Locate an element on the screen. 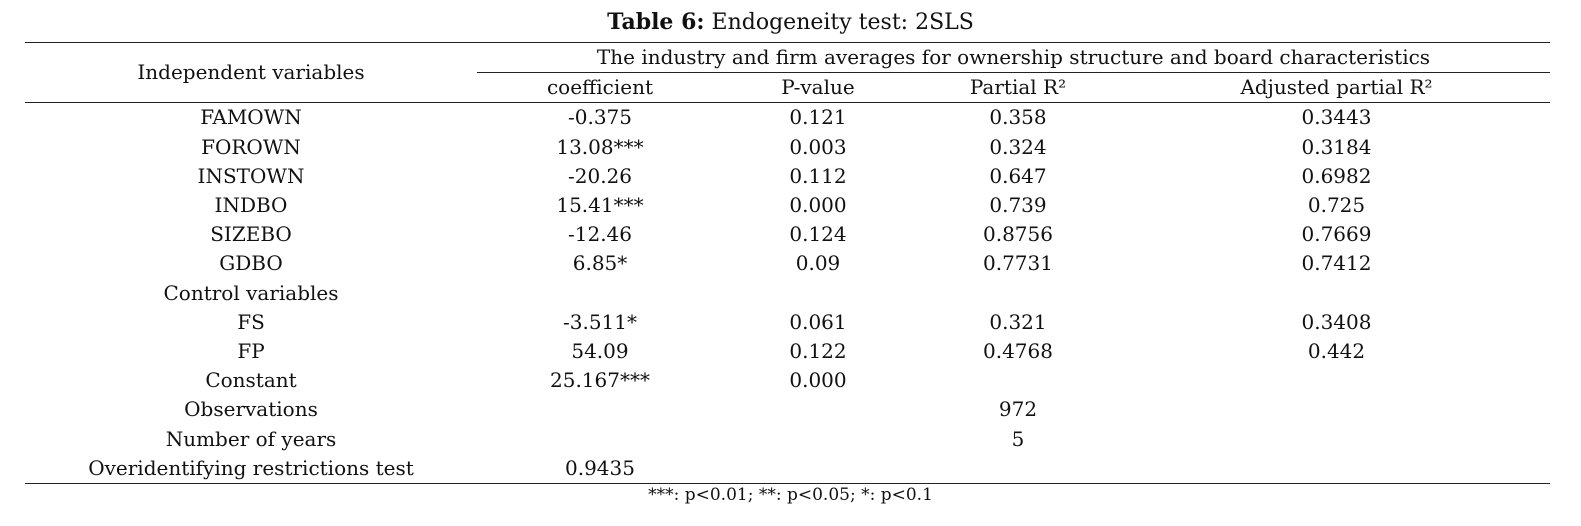 This screenshot has height=526, width=1581. table-cell: 0.725 is located at coordinates (1336, 205).